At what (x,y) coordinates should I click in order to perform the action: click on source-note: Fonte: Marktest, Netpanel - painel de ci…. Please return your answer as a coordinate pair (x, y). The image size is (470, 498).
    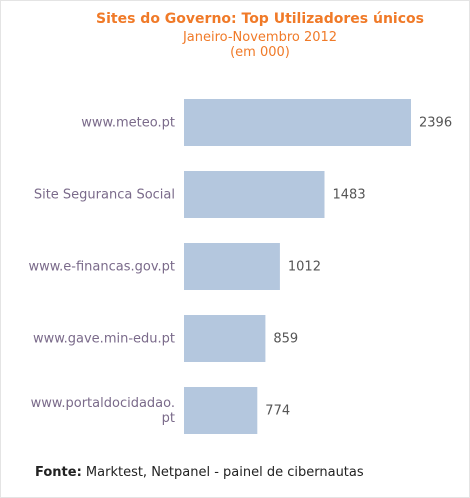
    Looking at the image, I should click on (199, 472).